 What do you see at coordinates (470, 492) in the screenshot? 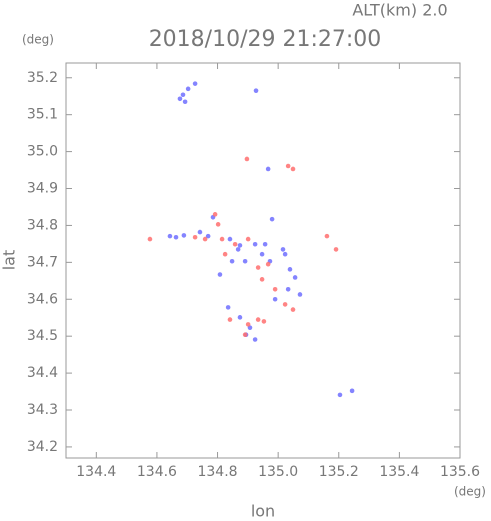
I see `x-unit: (deg)` at bounding box center [470, 492].